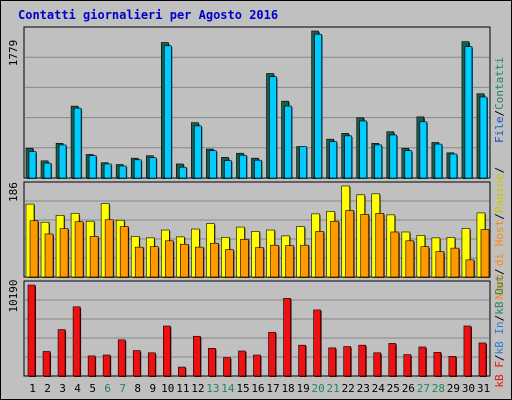  What do you see at coordinates (423, 388) in the screenshot?
I see `day-label: 27` at bounding box center [423, 388].